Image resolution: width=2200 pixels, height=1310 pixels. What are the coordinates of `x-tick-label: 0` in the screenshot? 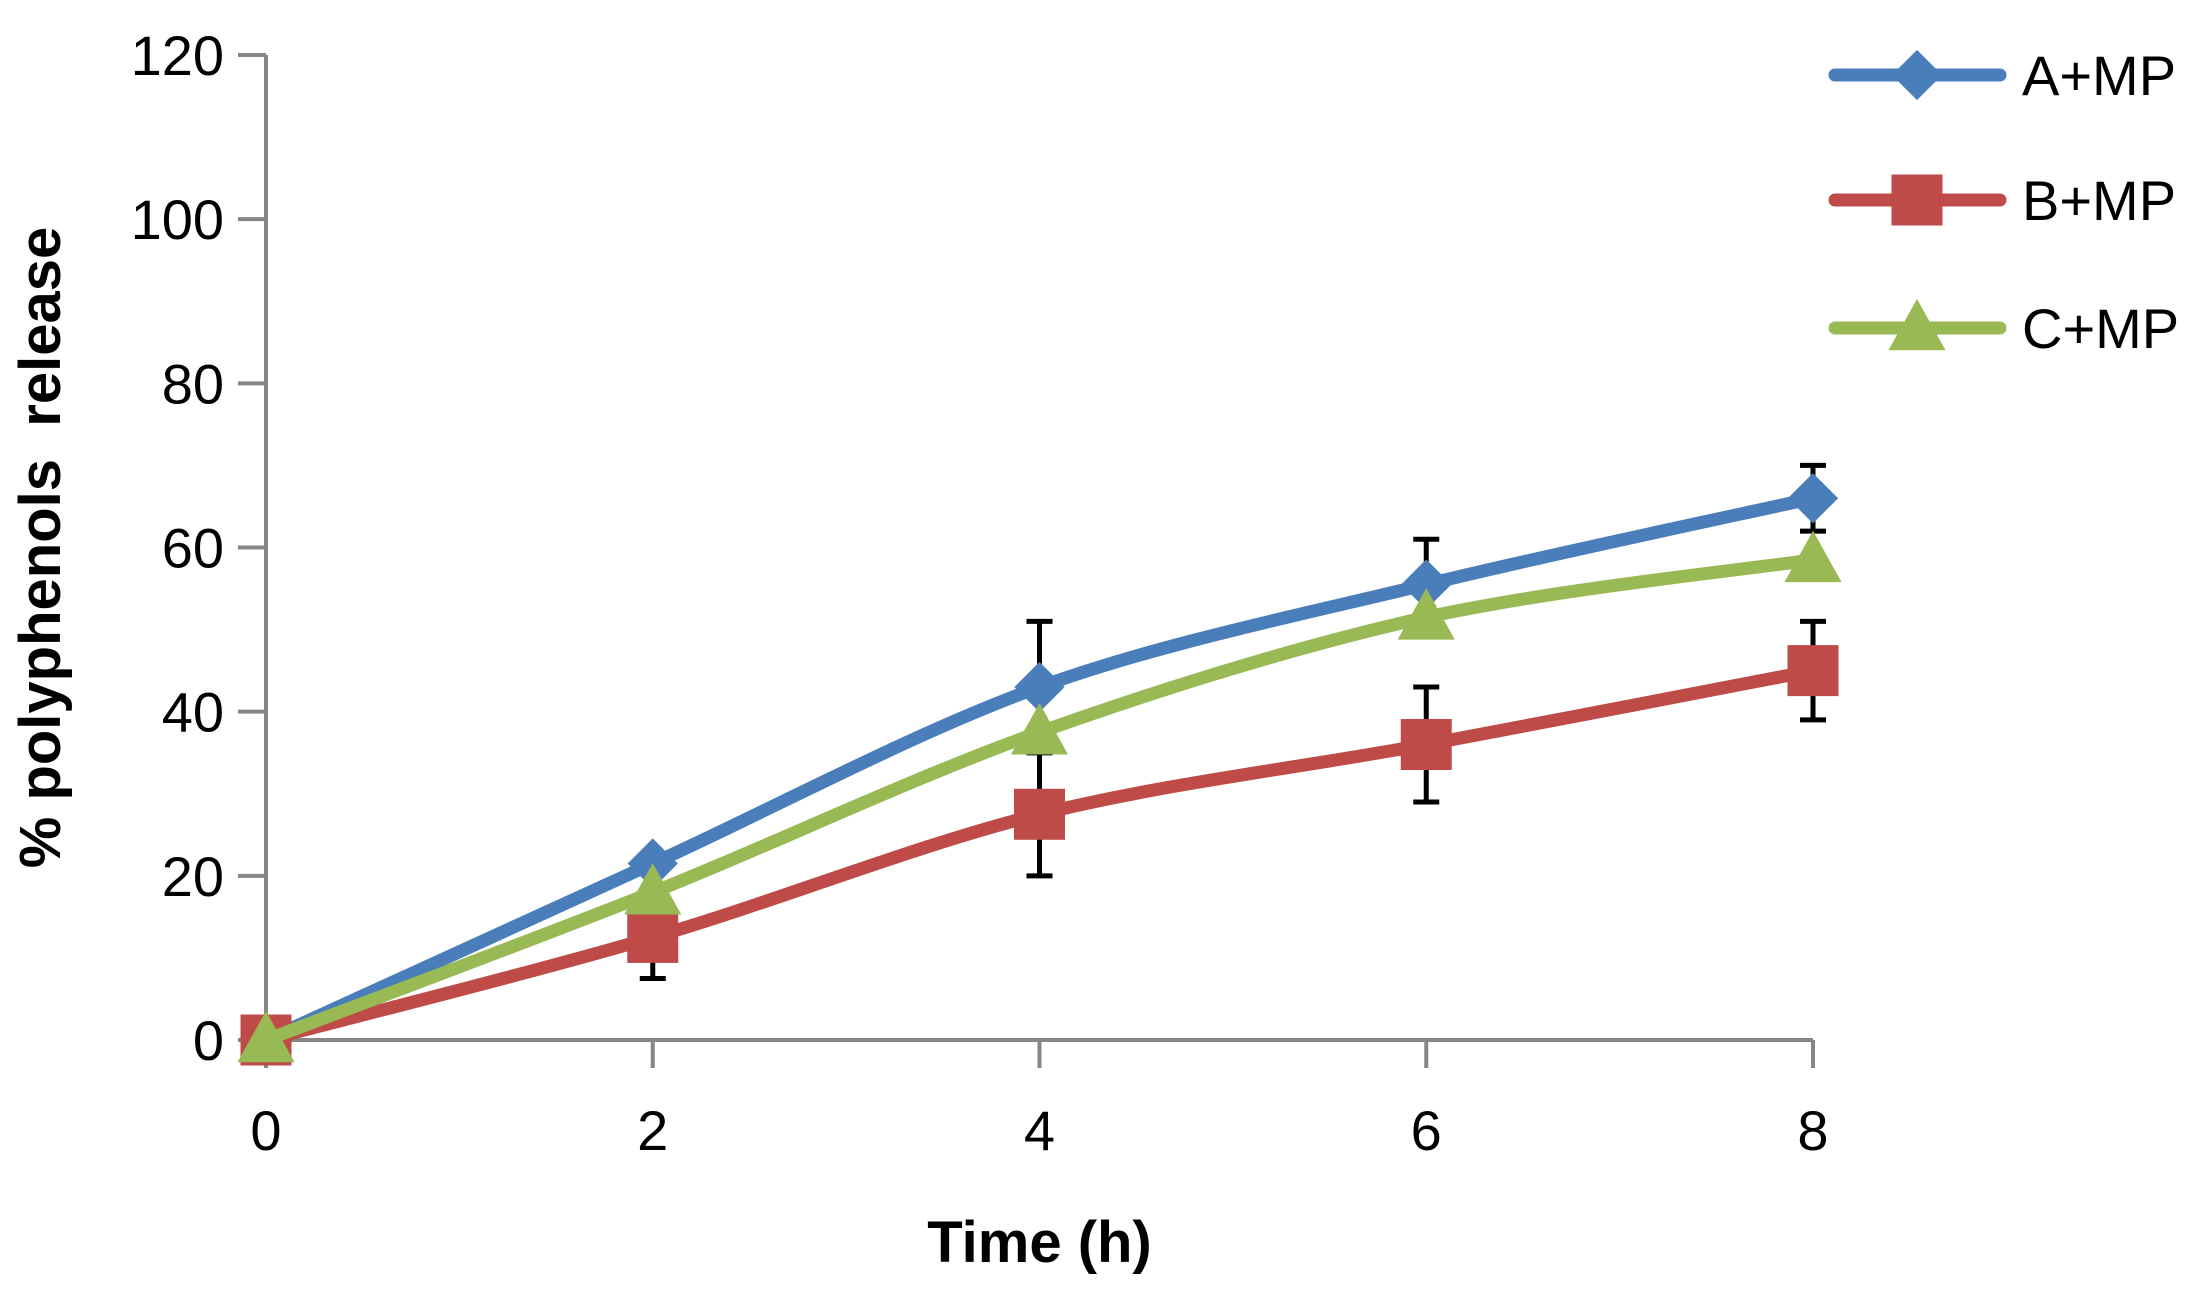 It's located at (265, 1130).